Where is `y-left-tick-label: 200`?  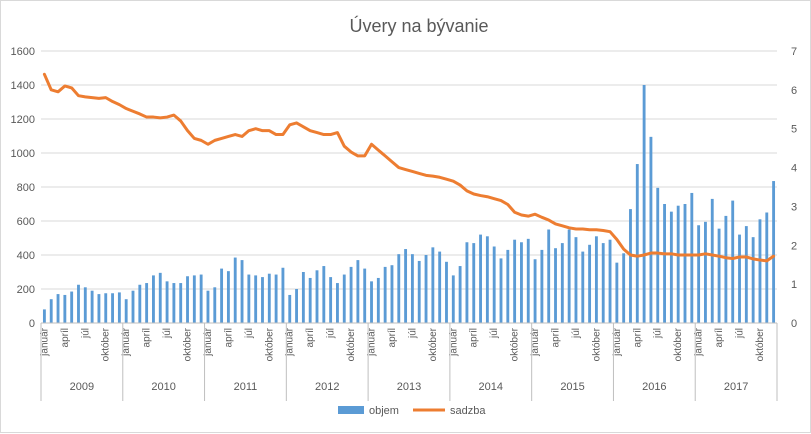
y-left-tick-label: 200 is located at coordinates (26, 290).